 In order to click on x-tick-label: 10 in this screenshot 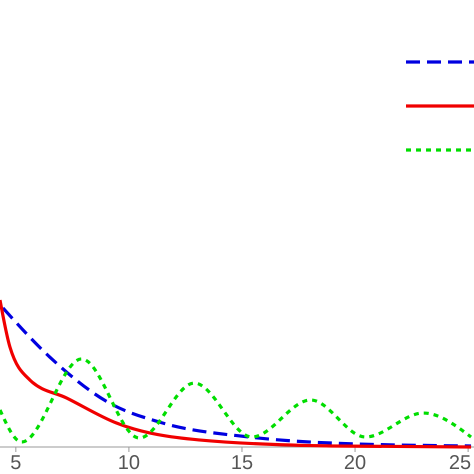, I will do `click(129, 463)`.